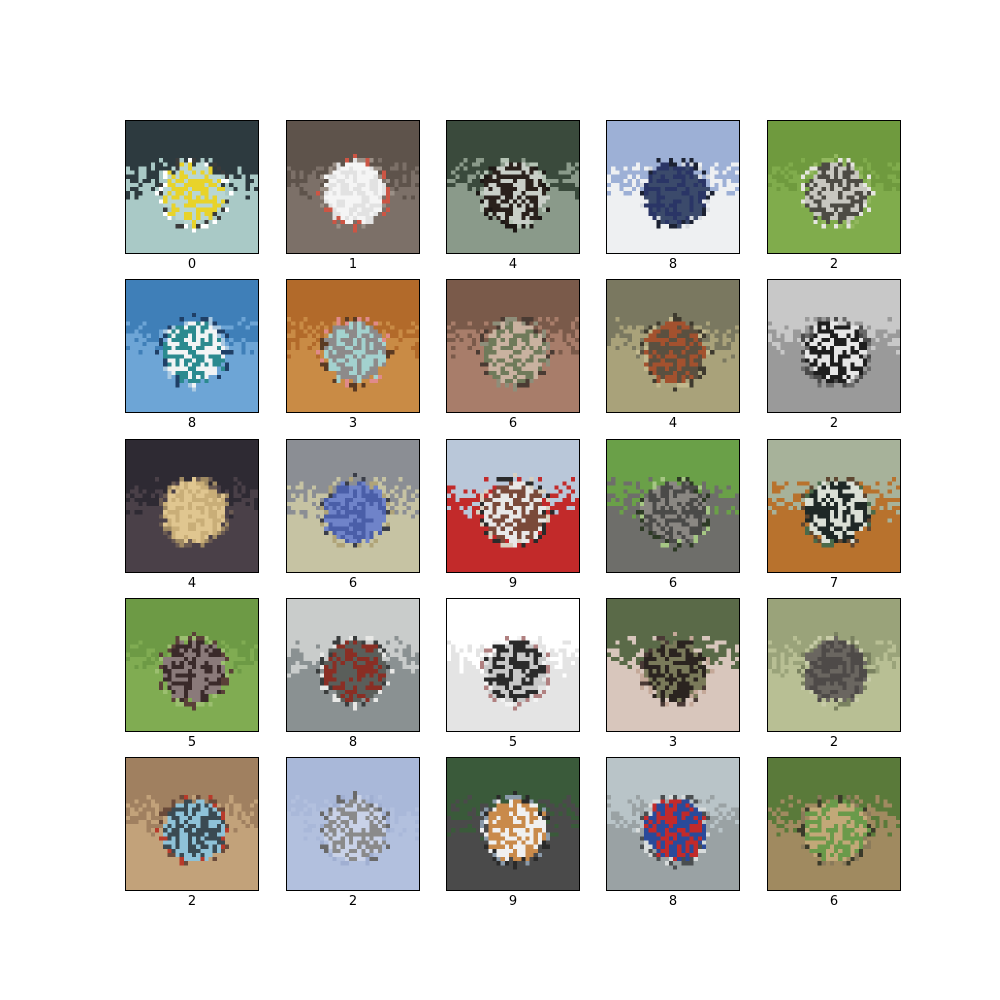  I want to click on bird-in-sky-picture, so click(353, 824).